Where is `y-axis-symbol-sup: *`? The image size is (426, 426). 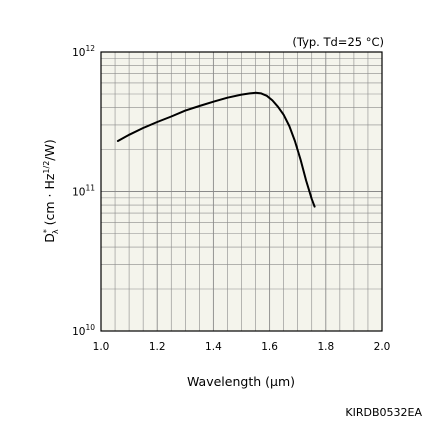
y-axis-symbol-sup: * is located at coordinates (46, 231).